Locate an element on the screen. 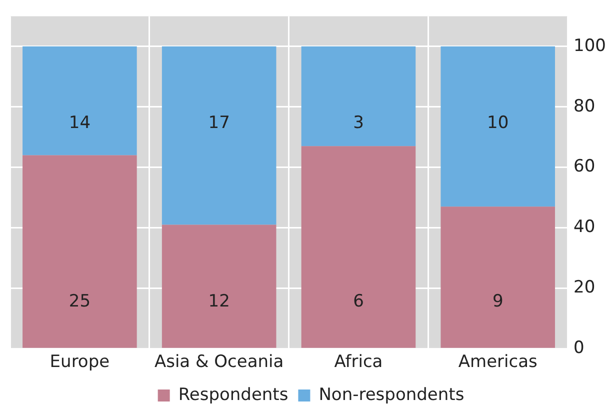 The height and width of the screenshot is (414, 614). annotation: 6 is located at coordinates (358, 301).